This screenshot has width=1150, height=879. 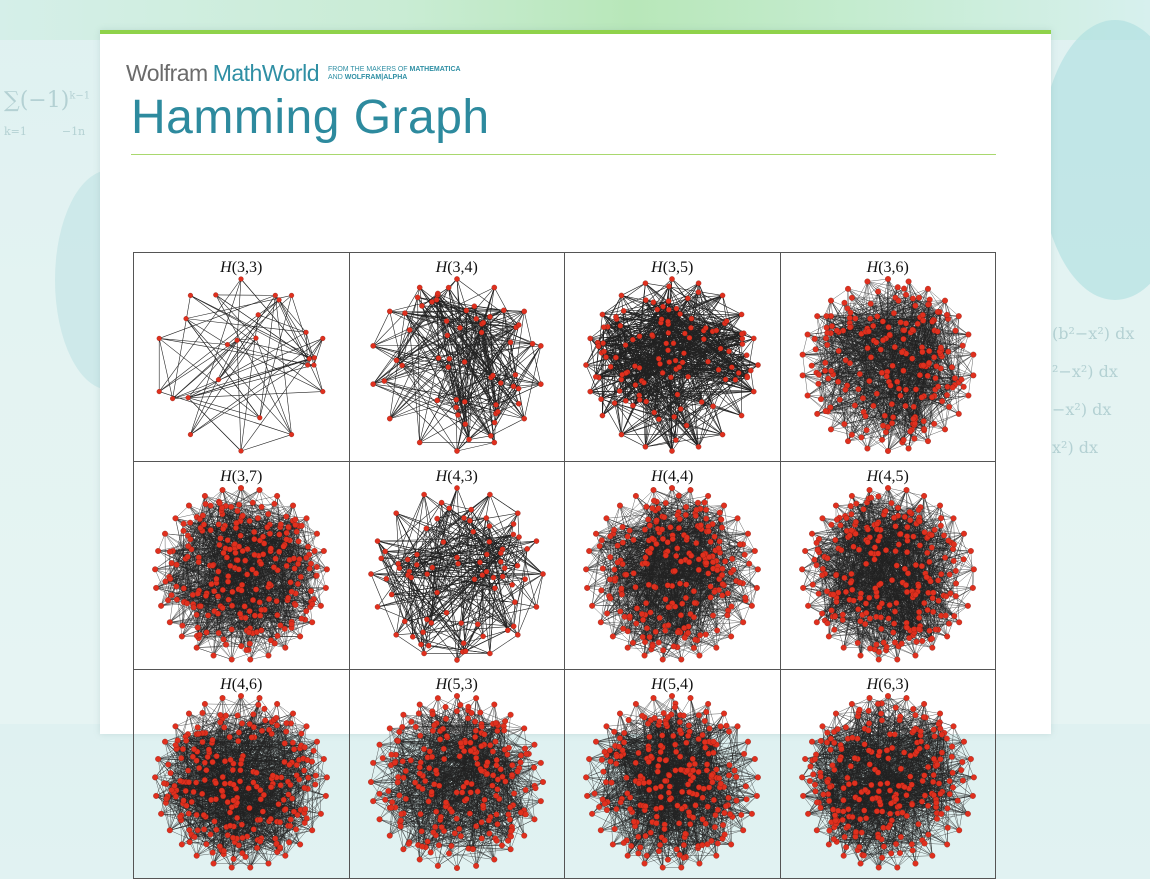 I want to click on logo-mathworld-text: MathWorld, so click(x=266, y=73).